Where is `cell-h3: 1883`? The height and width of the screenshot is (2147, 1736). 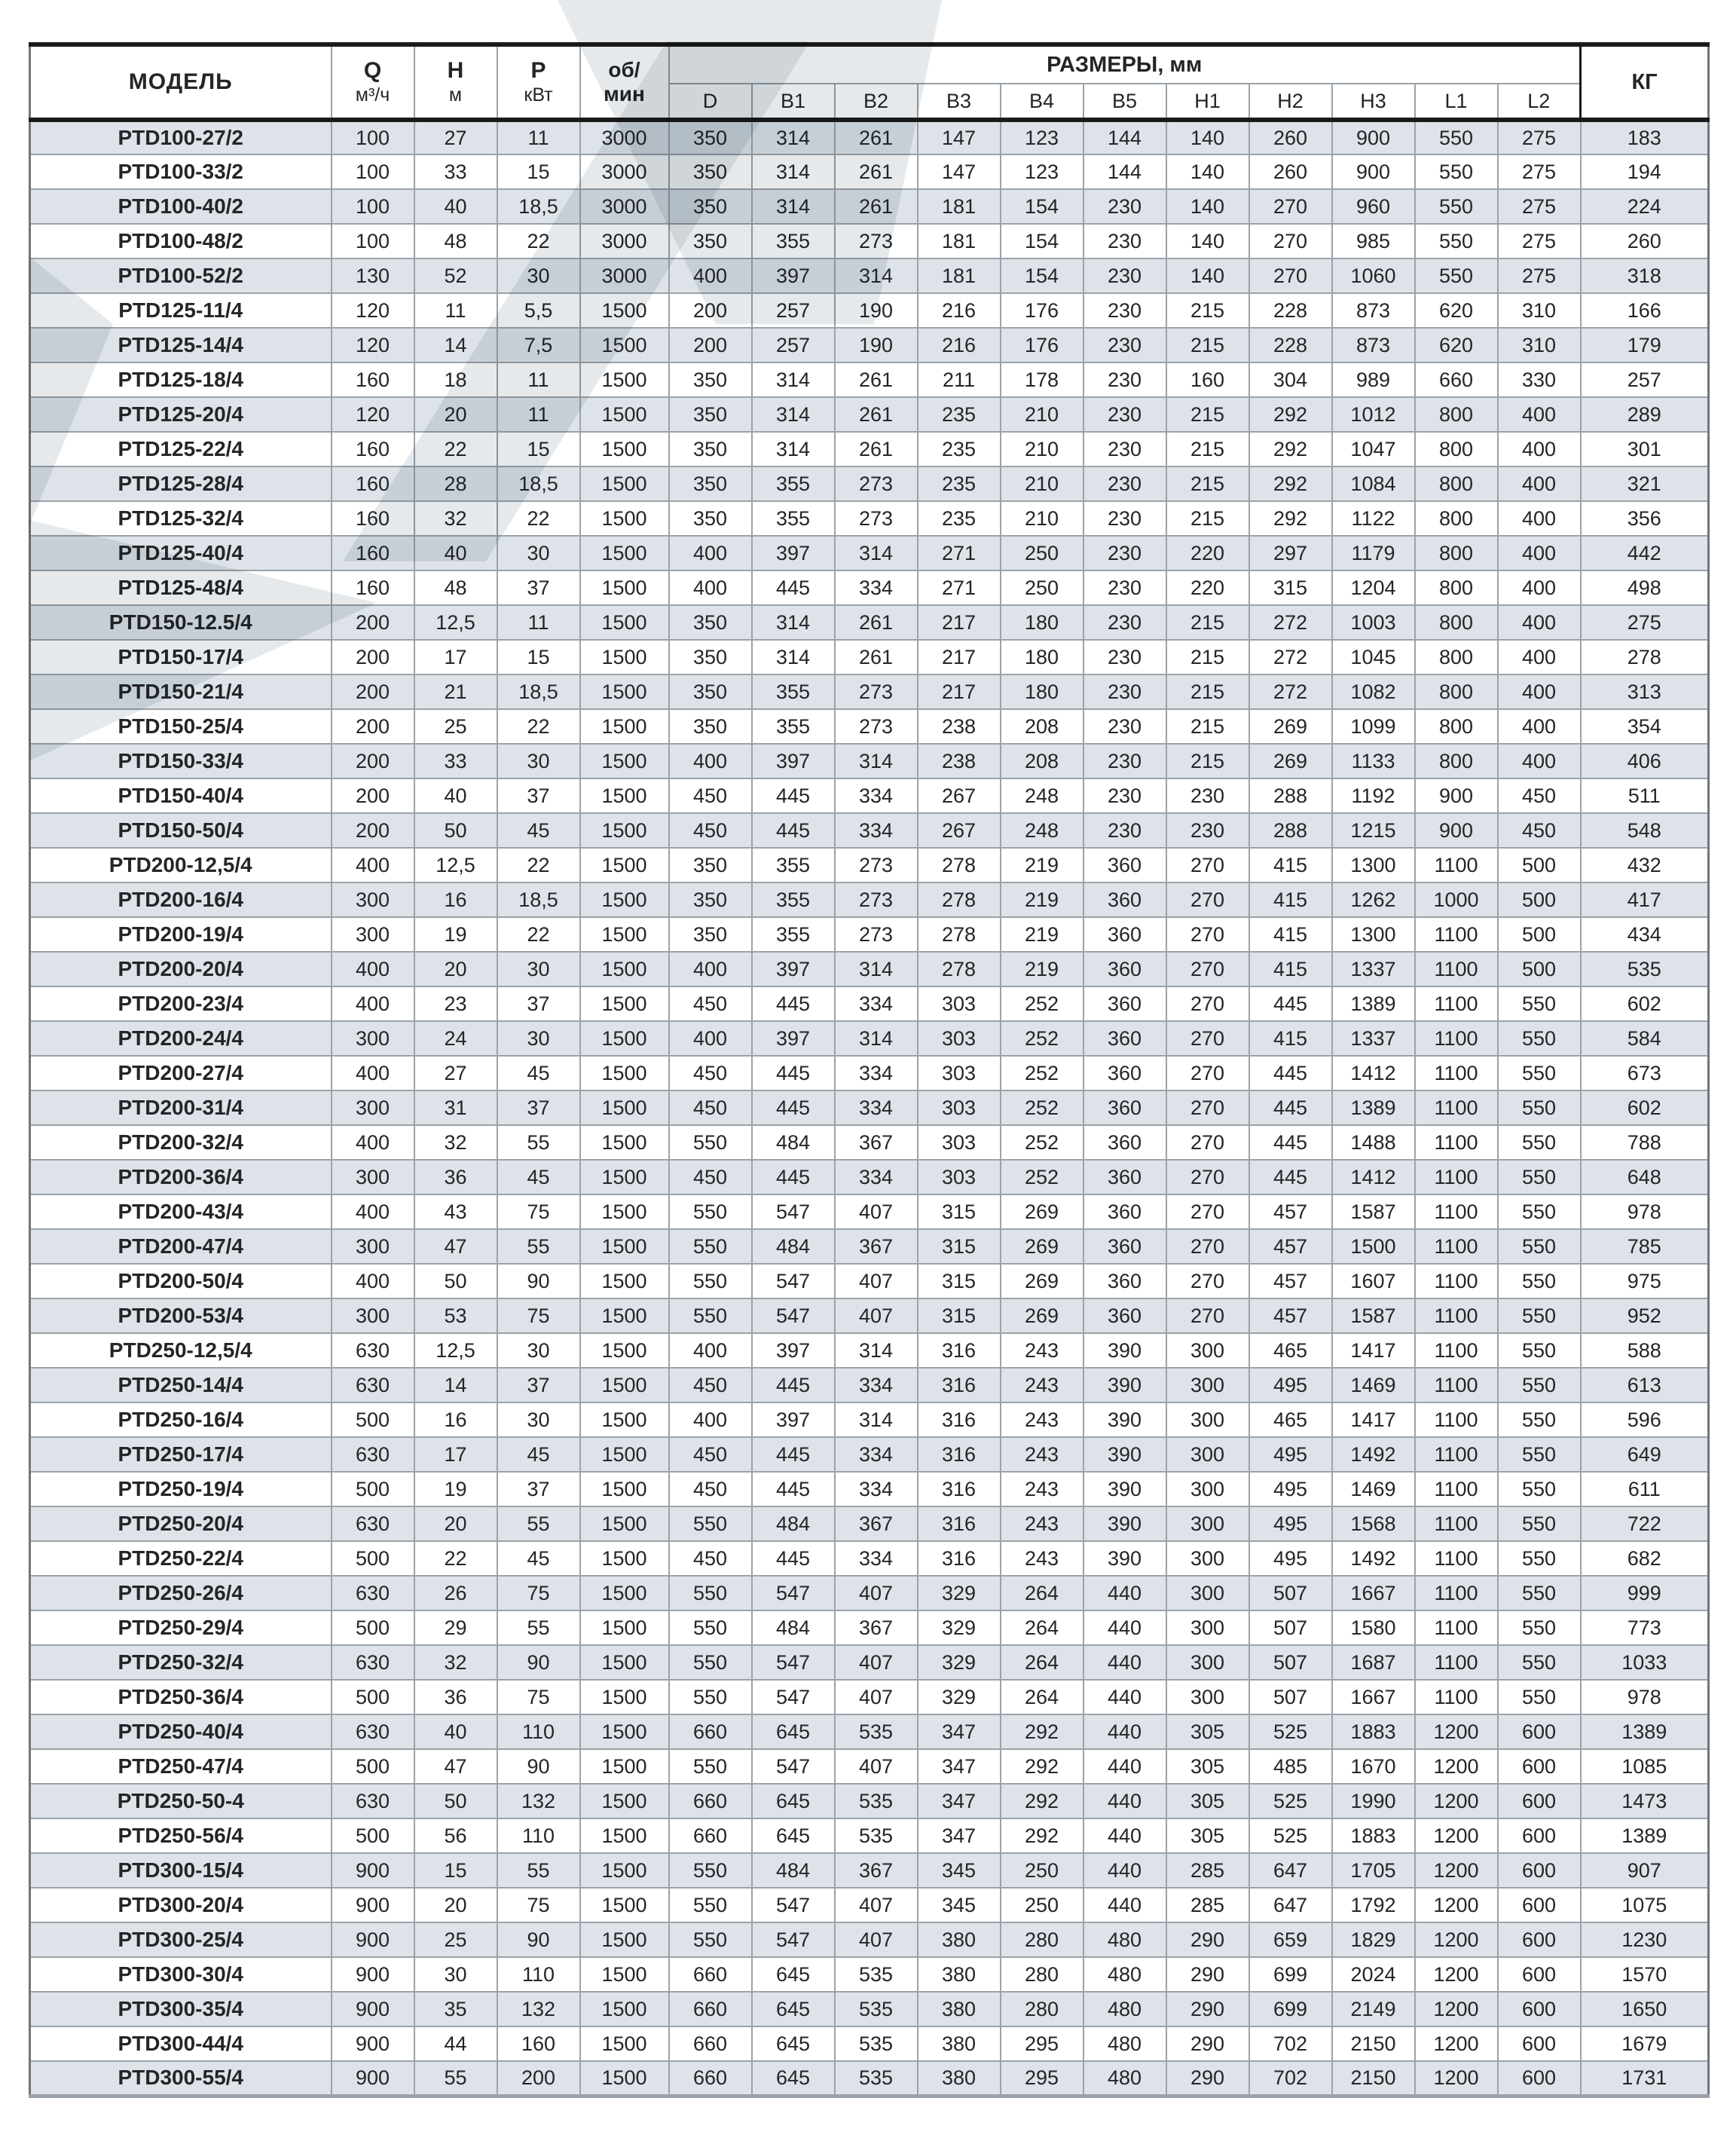
cell-h3: 1883 is located at coordinates (1373, 1732).